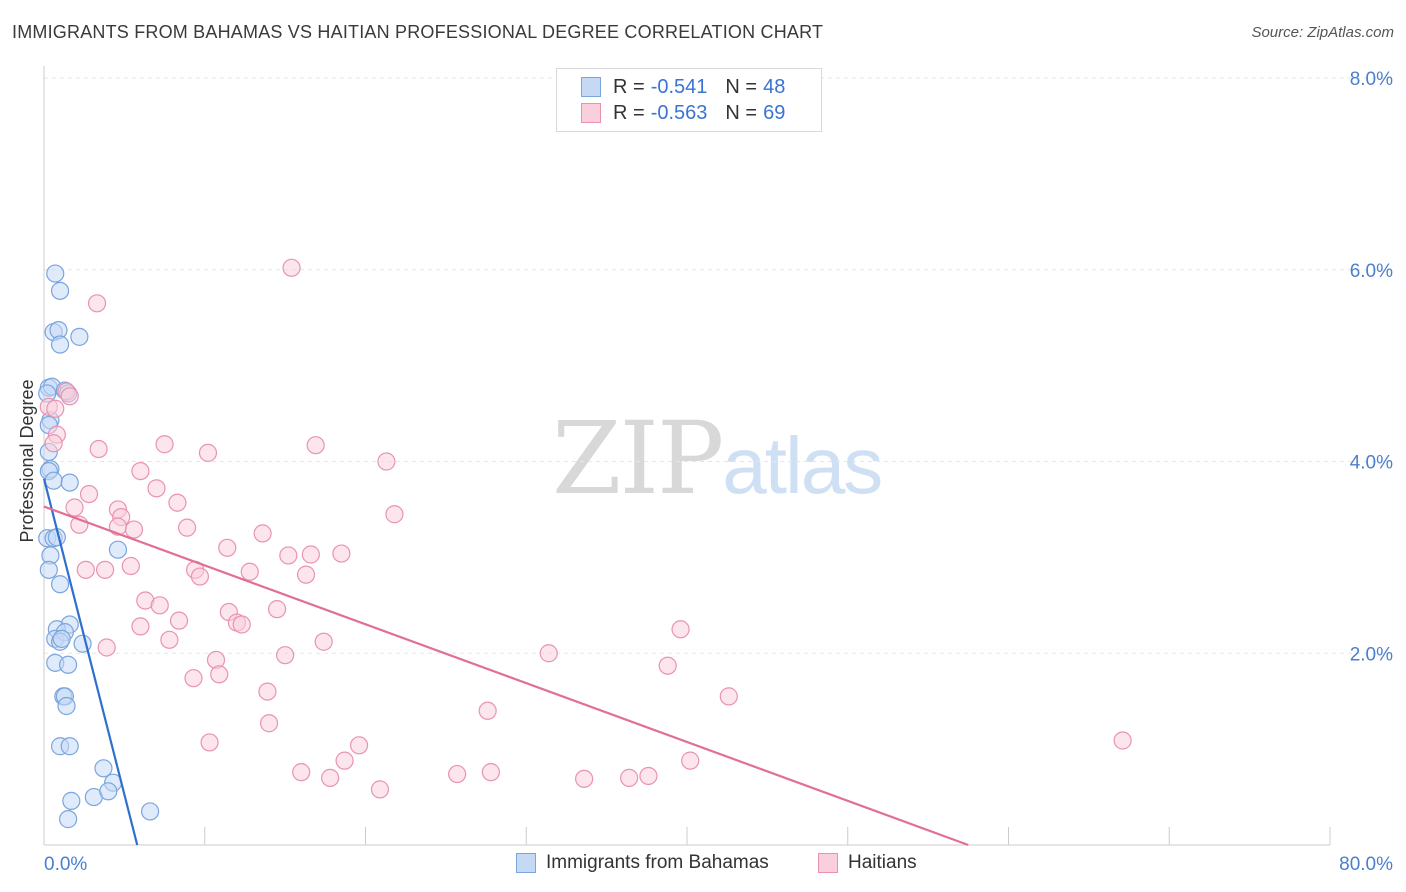 This screenshot has width=1406, height=892. What do you see at coordinates (90, 662) in the screenshot?
I see `bahamas-trend-line` at bounding box center [90, 662].